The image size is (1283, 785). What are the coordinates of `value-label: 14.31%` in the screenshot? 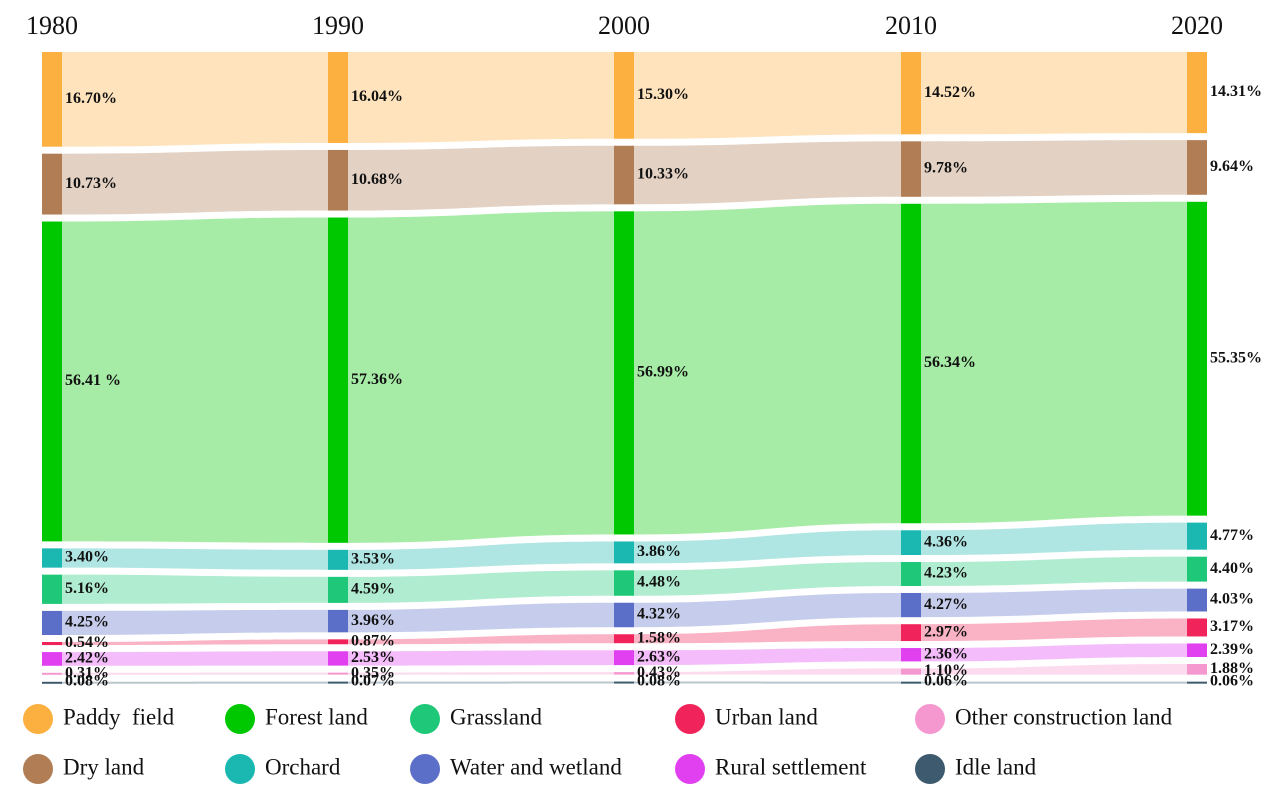 It's located at (1236, 91).